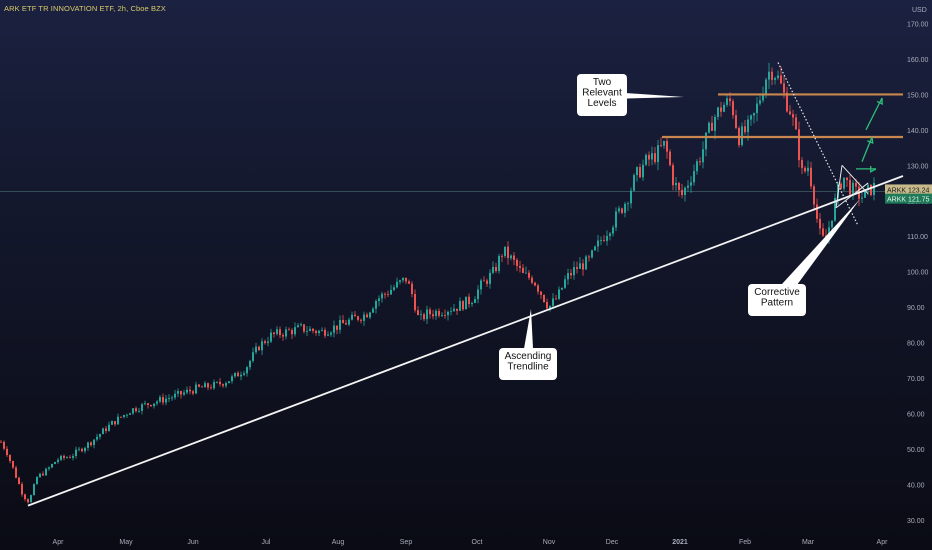 The height and width of the screenshot is (550, 932). I want to click on arrow-head, so click(873, 169).